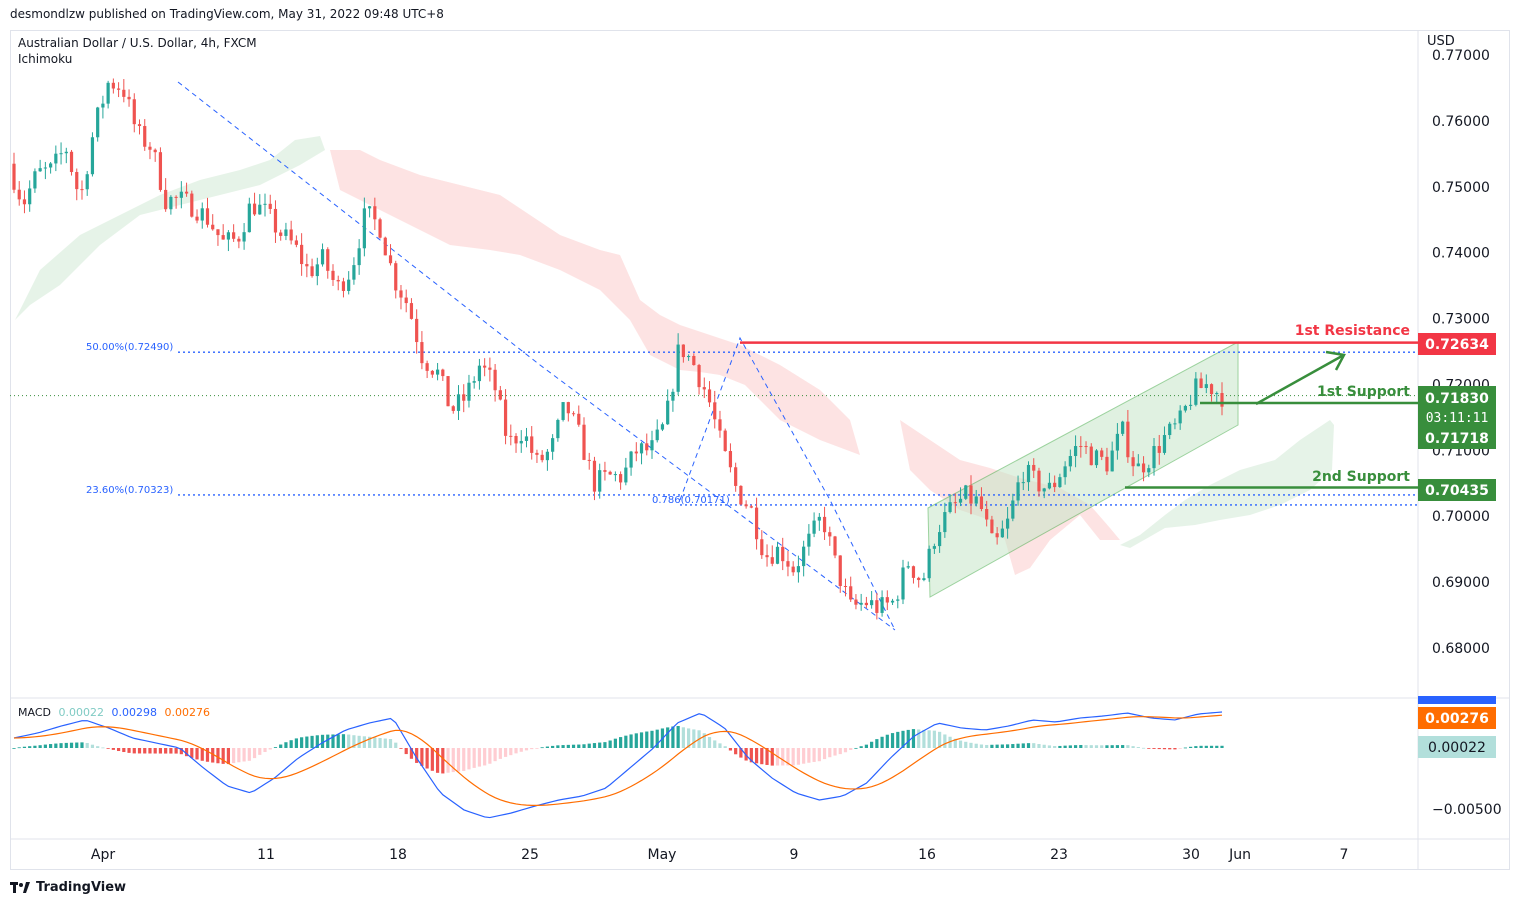  I want to click on macd-histogram, so click(618, 750).